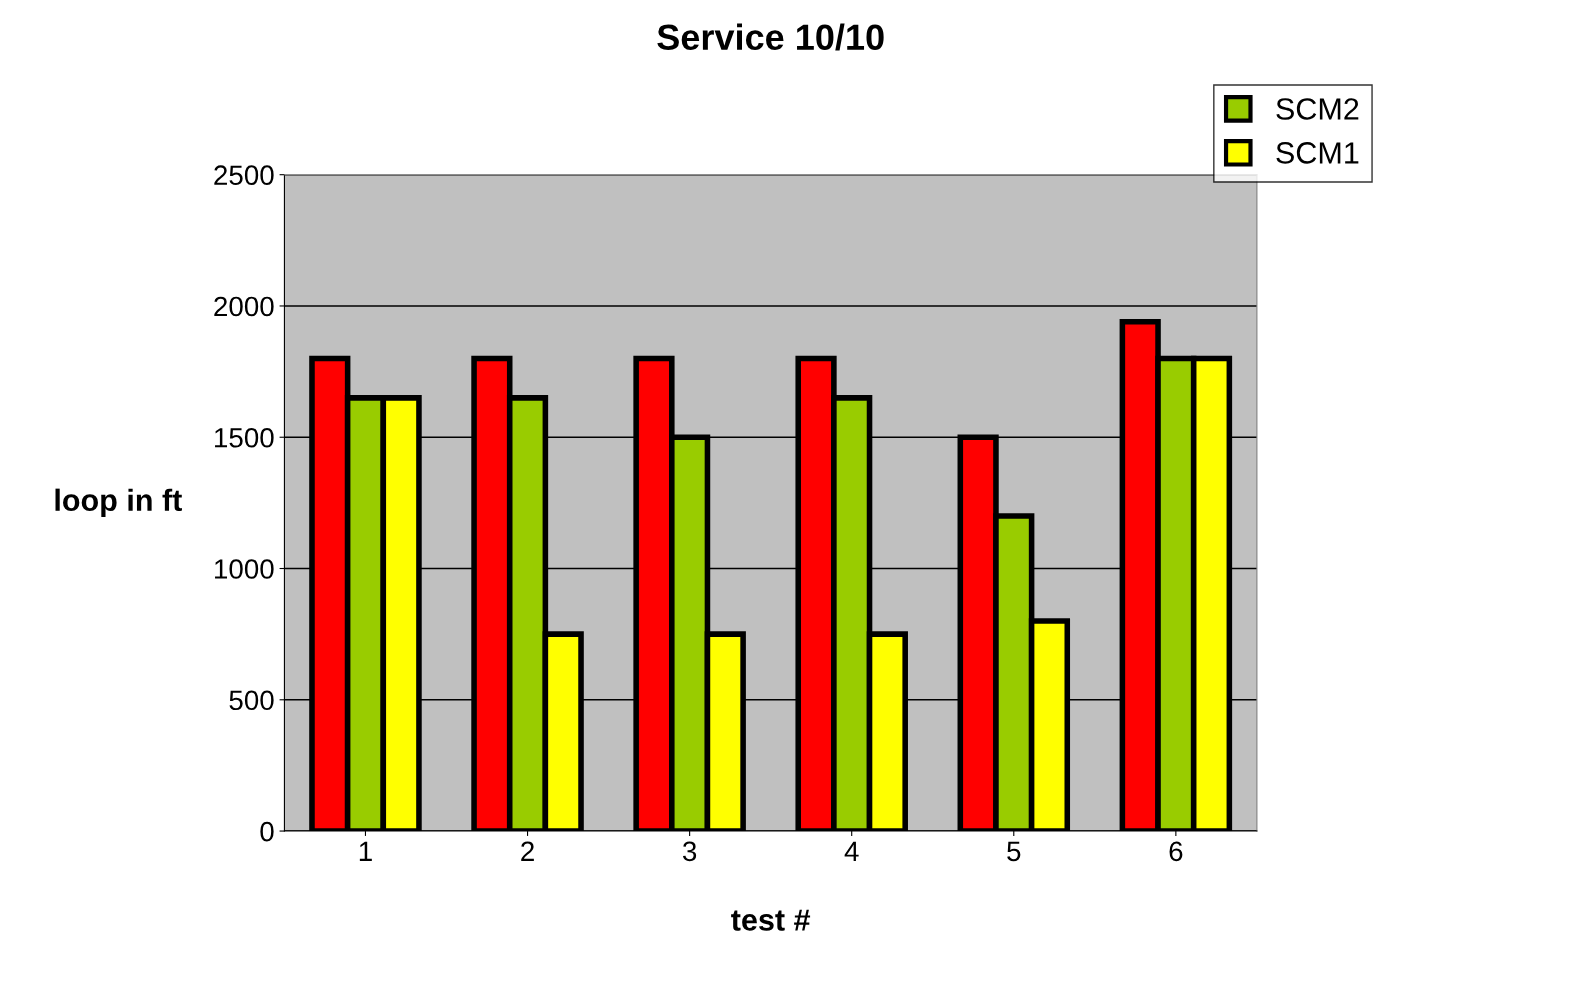  What do you see at coordinates (770, 37) in the screenshot?
I see `chart-title: Service 10/10` at bounding box center [770, 37].